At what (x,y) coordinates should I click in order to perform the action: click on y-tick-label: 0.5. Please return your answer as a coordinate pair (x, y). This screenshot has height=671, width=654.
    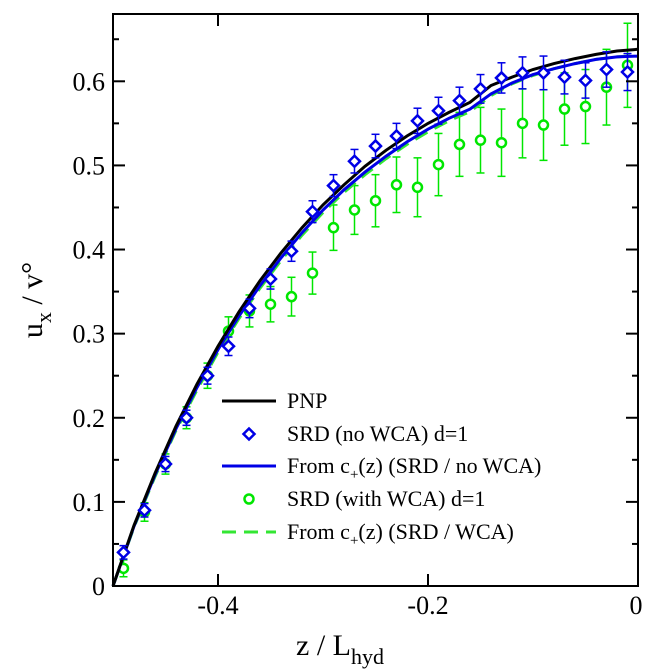
    Looking at the image, I should click on (89, 165).